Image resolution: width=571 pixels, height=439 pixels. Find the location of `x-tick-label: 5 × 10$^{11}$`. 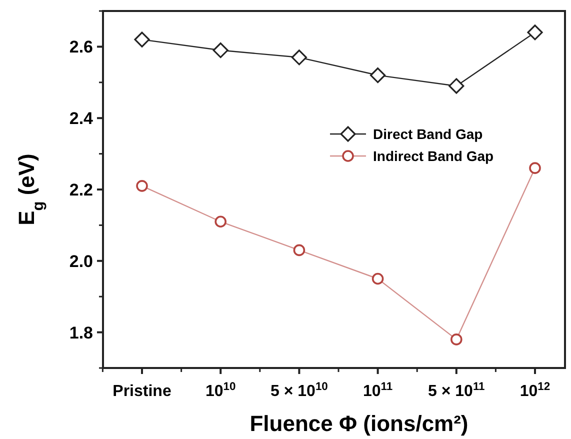

x-tick-label: 5 × 10$^{11}$ is located at coordinates (456, 390).